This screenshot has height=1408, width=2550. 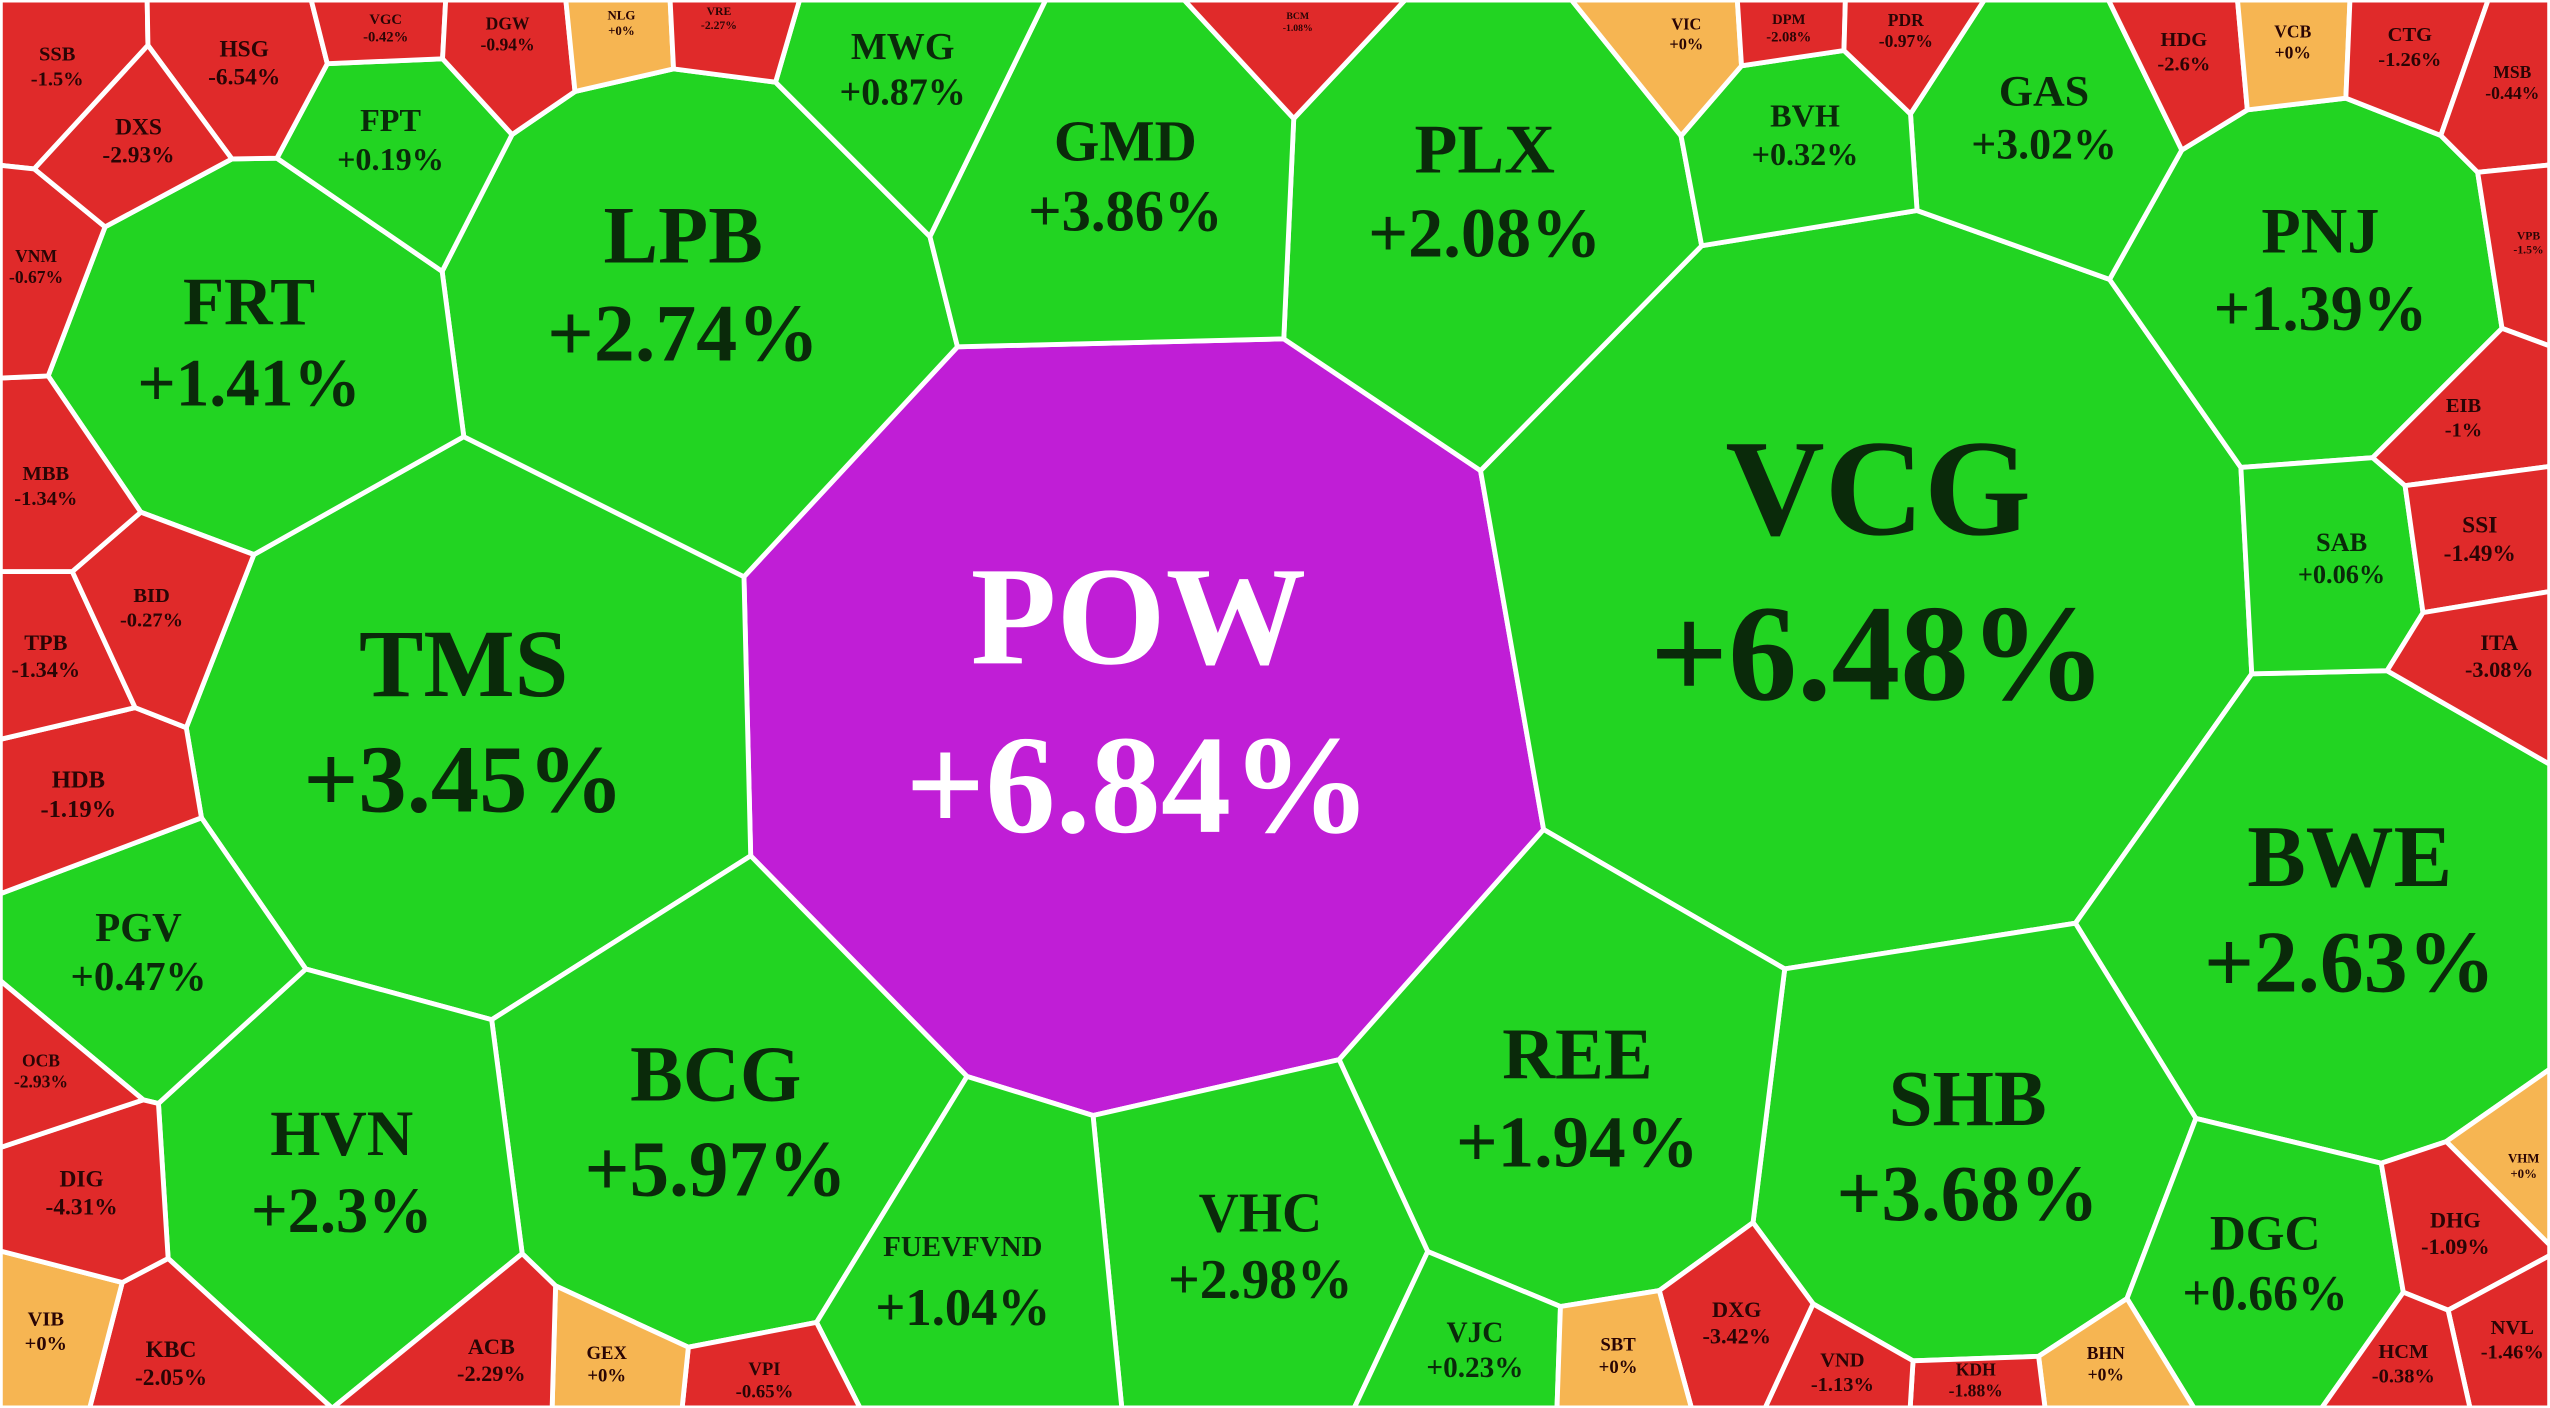 I want to click on ticker: HVN, so click(x=341, y=1133).